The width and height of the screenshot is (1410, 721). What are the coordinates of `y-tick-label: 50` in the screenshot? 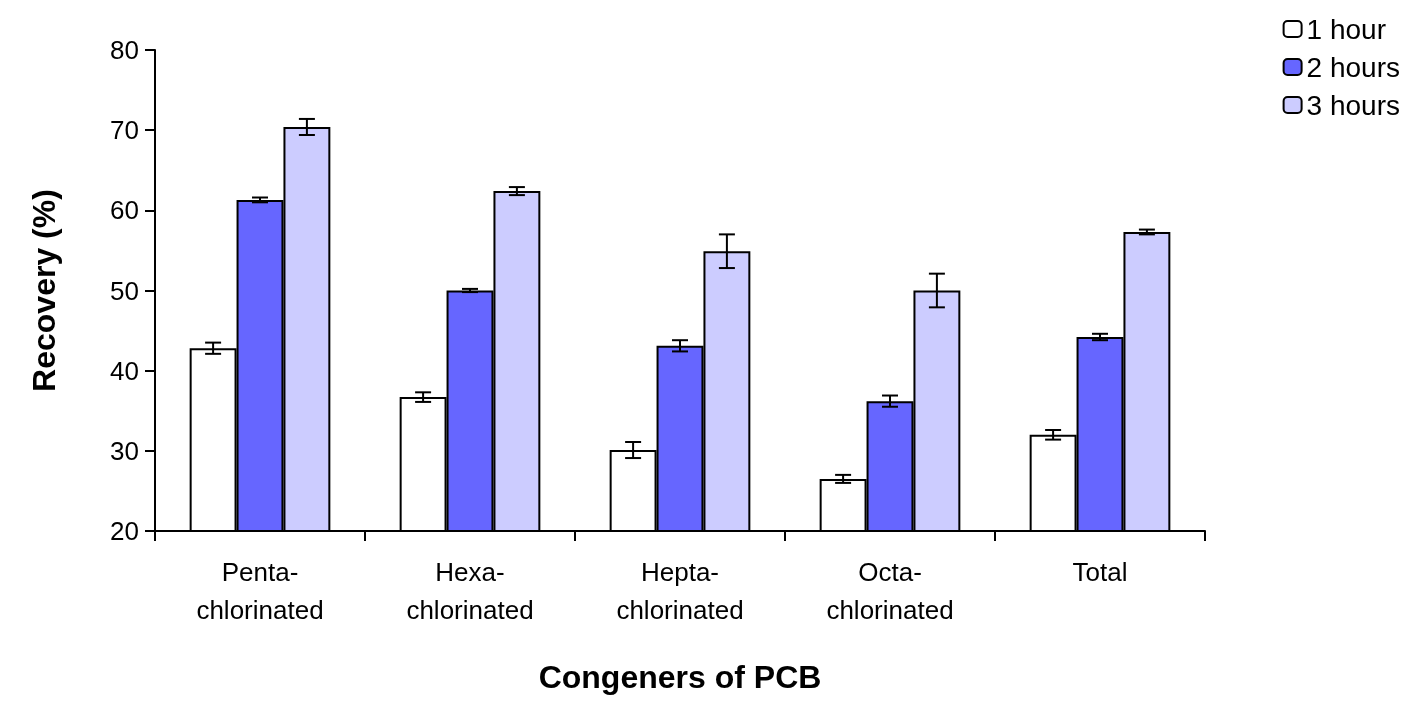 It's located at (124, 290).